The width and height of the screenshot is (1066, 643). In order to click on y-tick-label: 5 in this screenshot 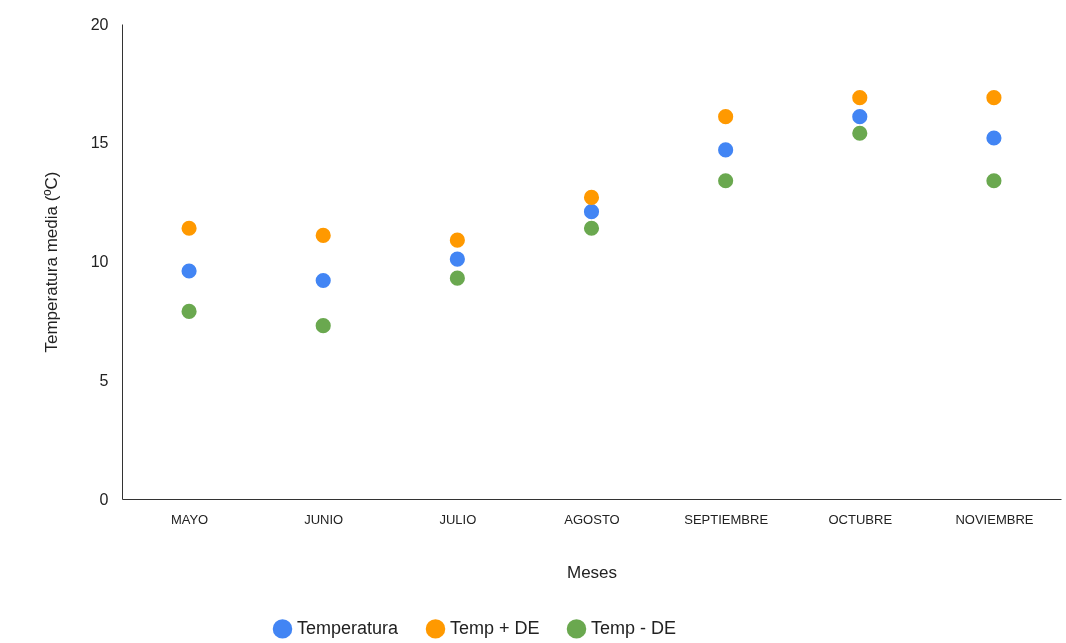, I will do `click(104, 380)`.